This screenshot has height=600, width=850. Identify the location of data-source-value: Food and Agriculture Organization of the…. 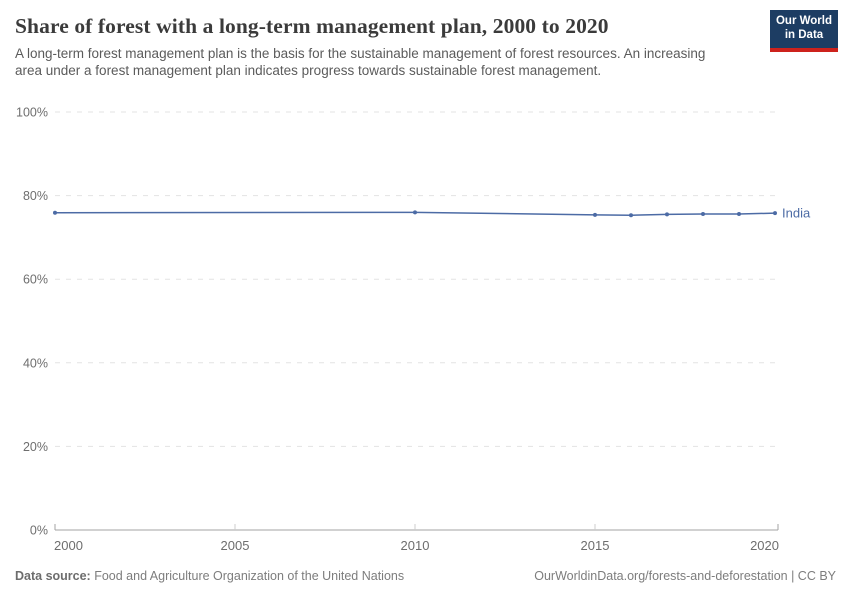
(247, 576).